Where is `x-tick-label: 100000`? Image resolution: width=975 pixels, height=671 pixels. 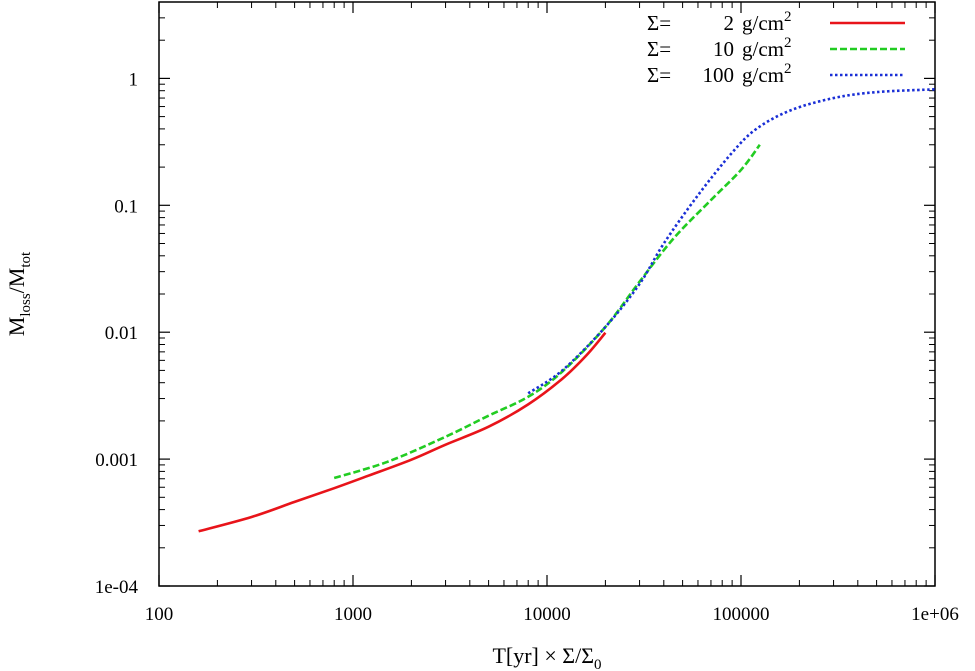 x-tick-label: 100000 is located at coordinates (741, 614).